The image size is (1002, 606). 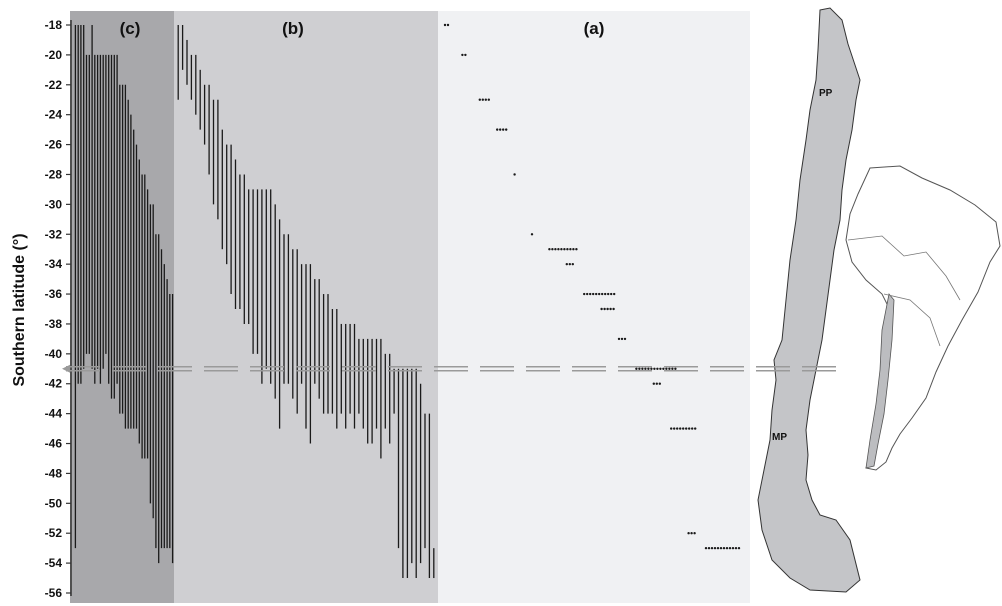 I want to click on panel-b-label: (b), so click(x=293, y=28).